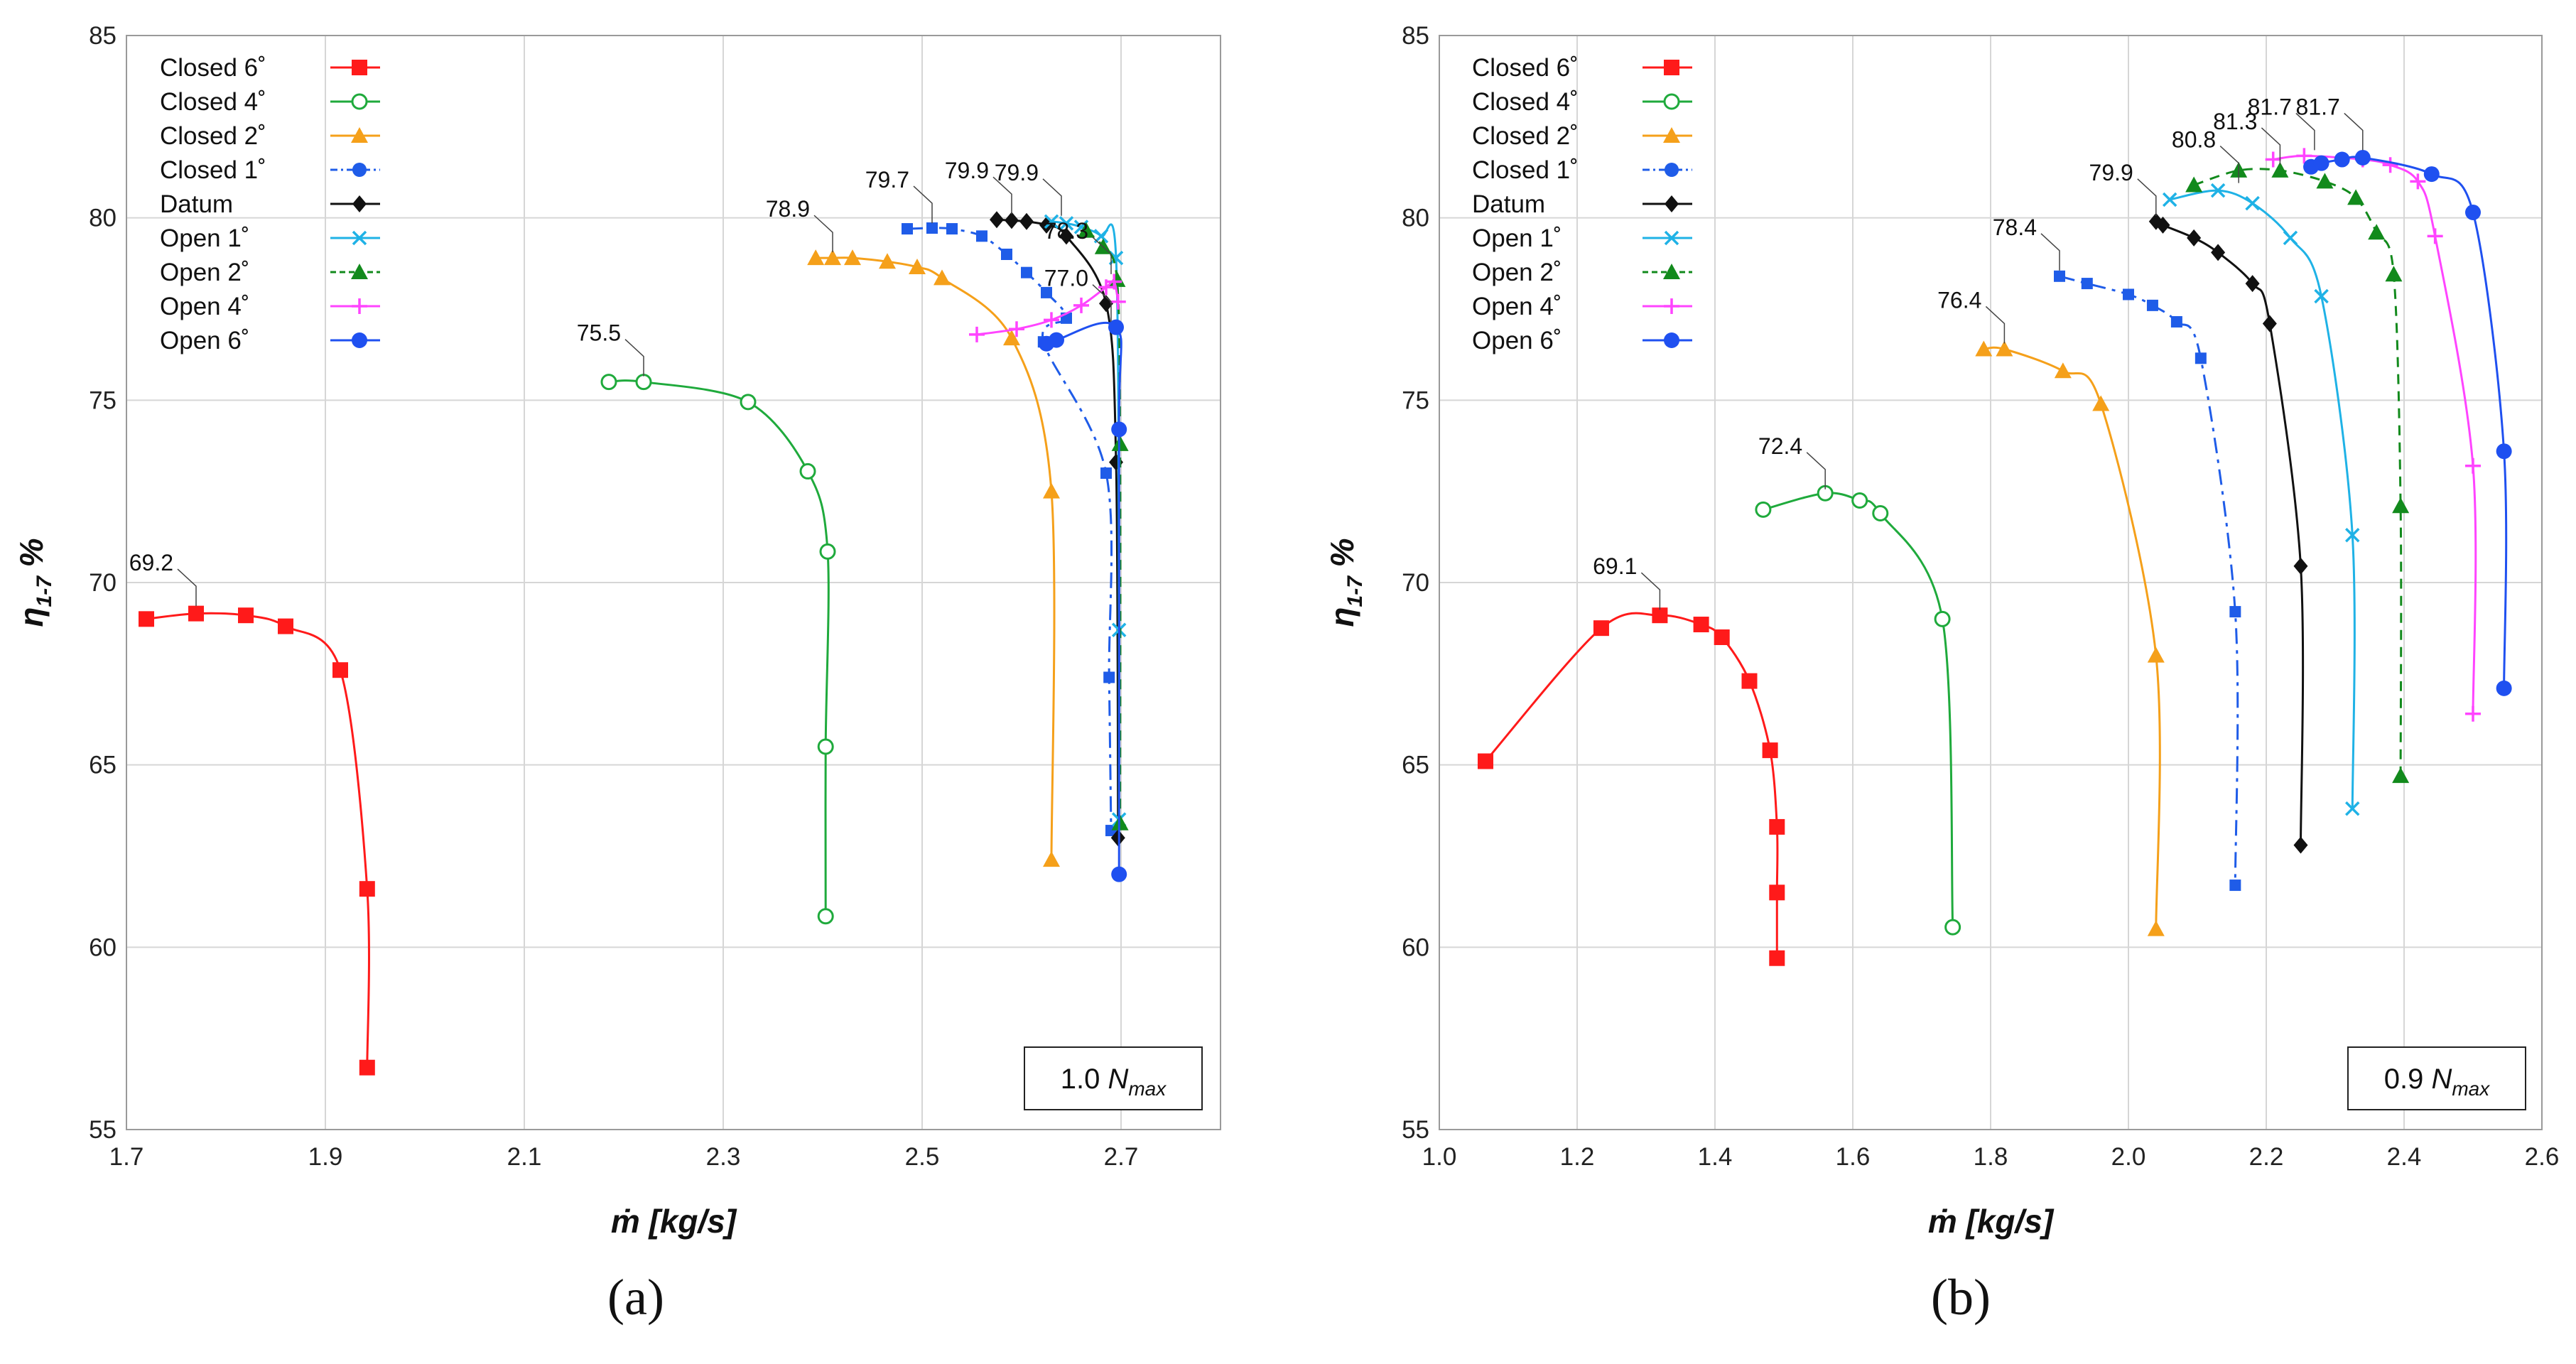 This screenshot has width=2576, height=1364. I want to click on legend-label: Open 4˚, so click(1517, 306).